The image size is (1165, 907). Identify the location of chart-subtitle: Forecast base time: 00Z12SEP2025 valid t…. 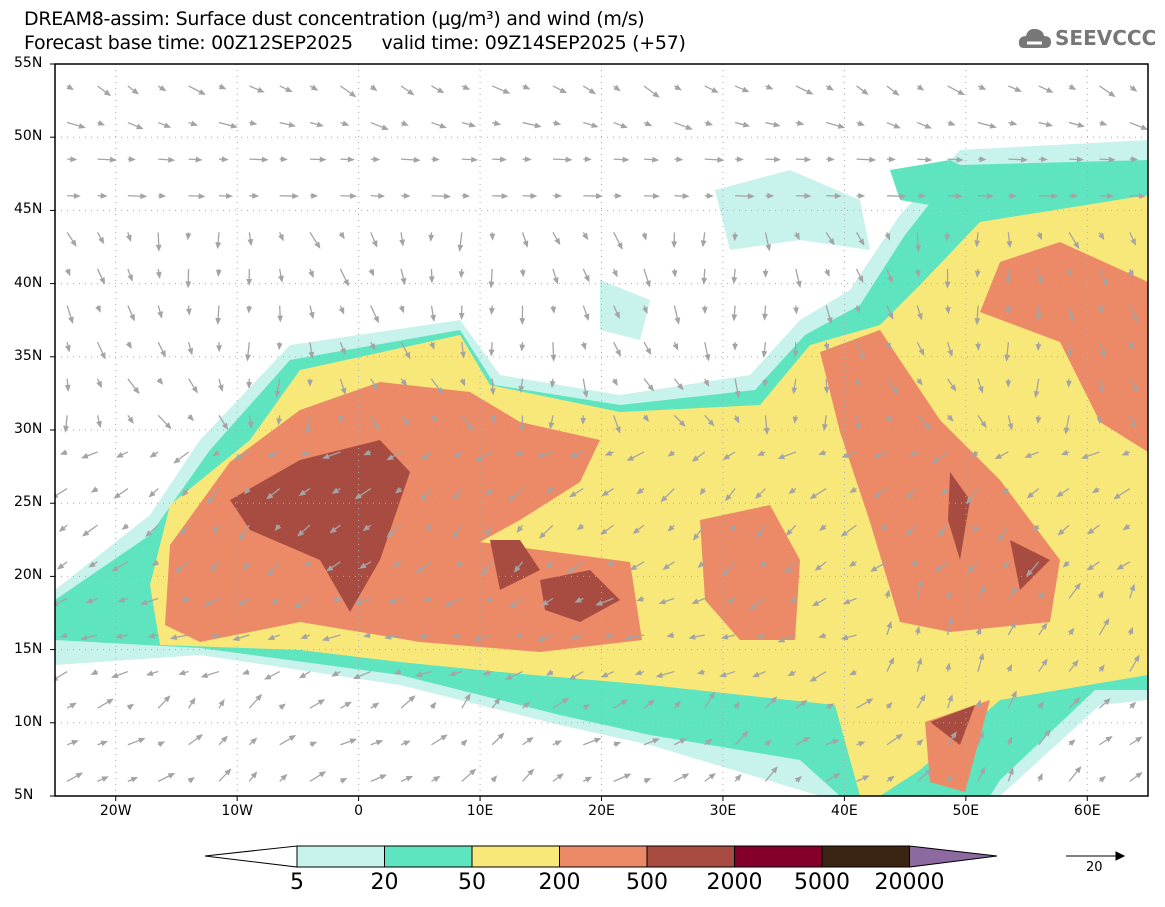
(355, 43).